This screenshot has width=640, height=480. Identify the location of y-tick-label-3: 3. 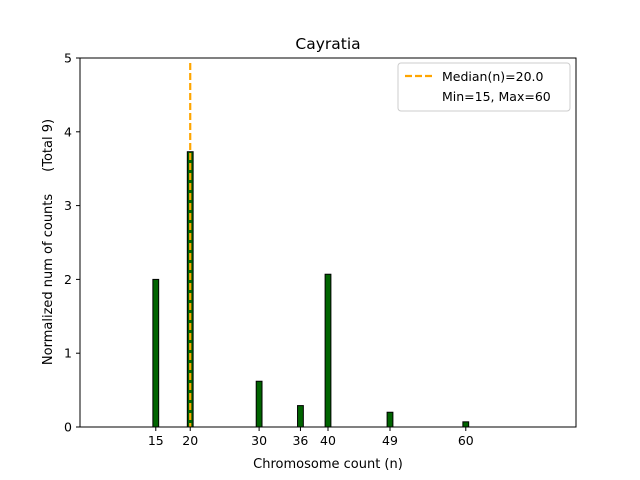
(68, 205).